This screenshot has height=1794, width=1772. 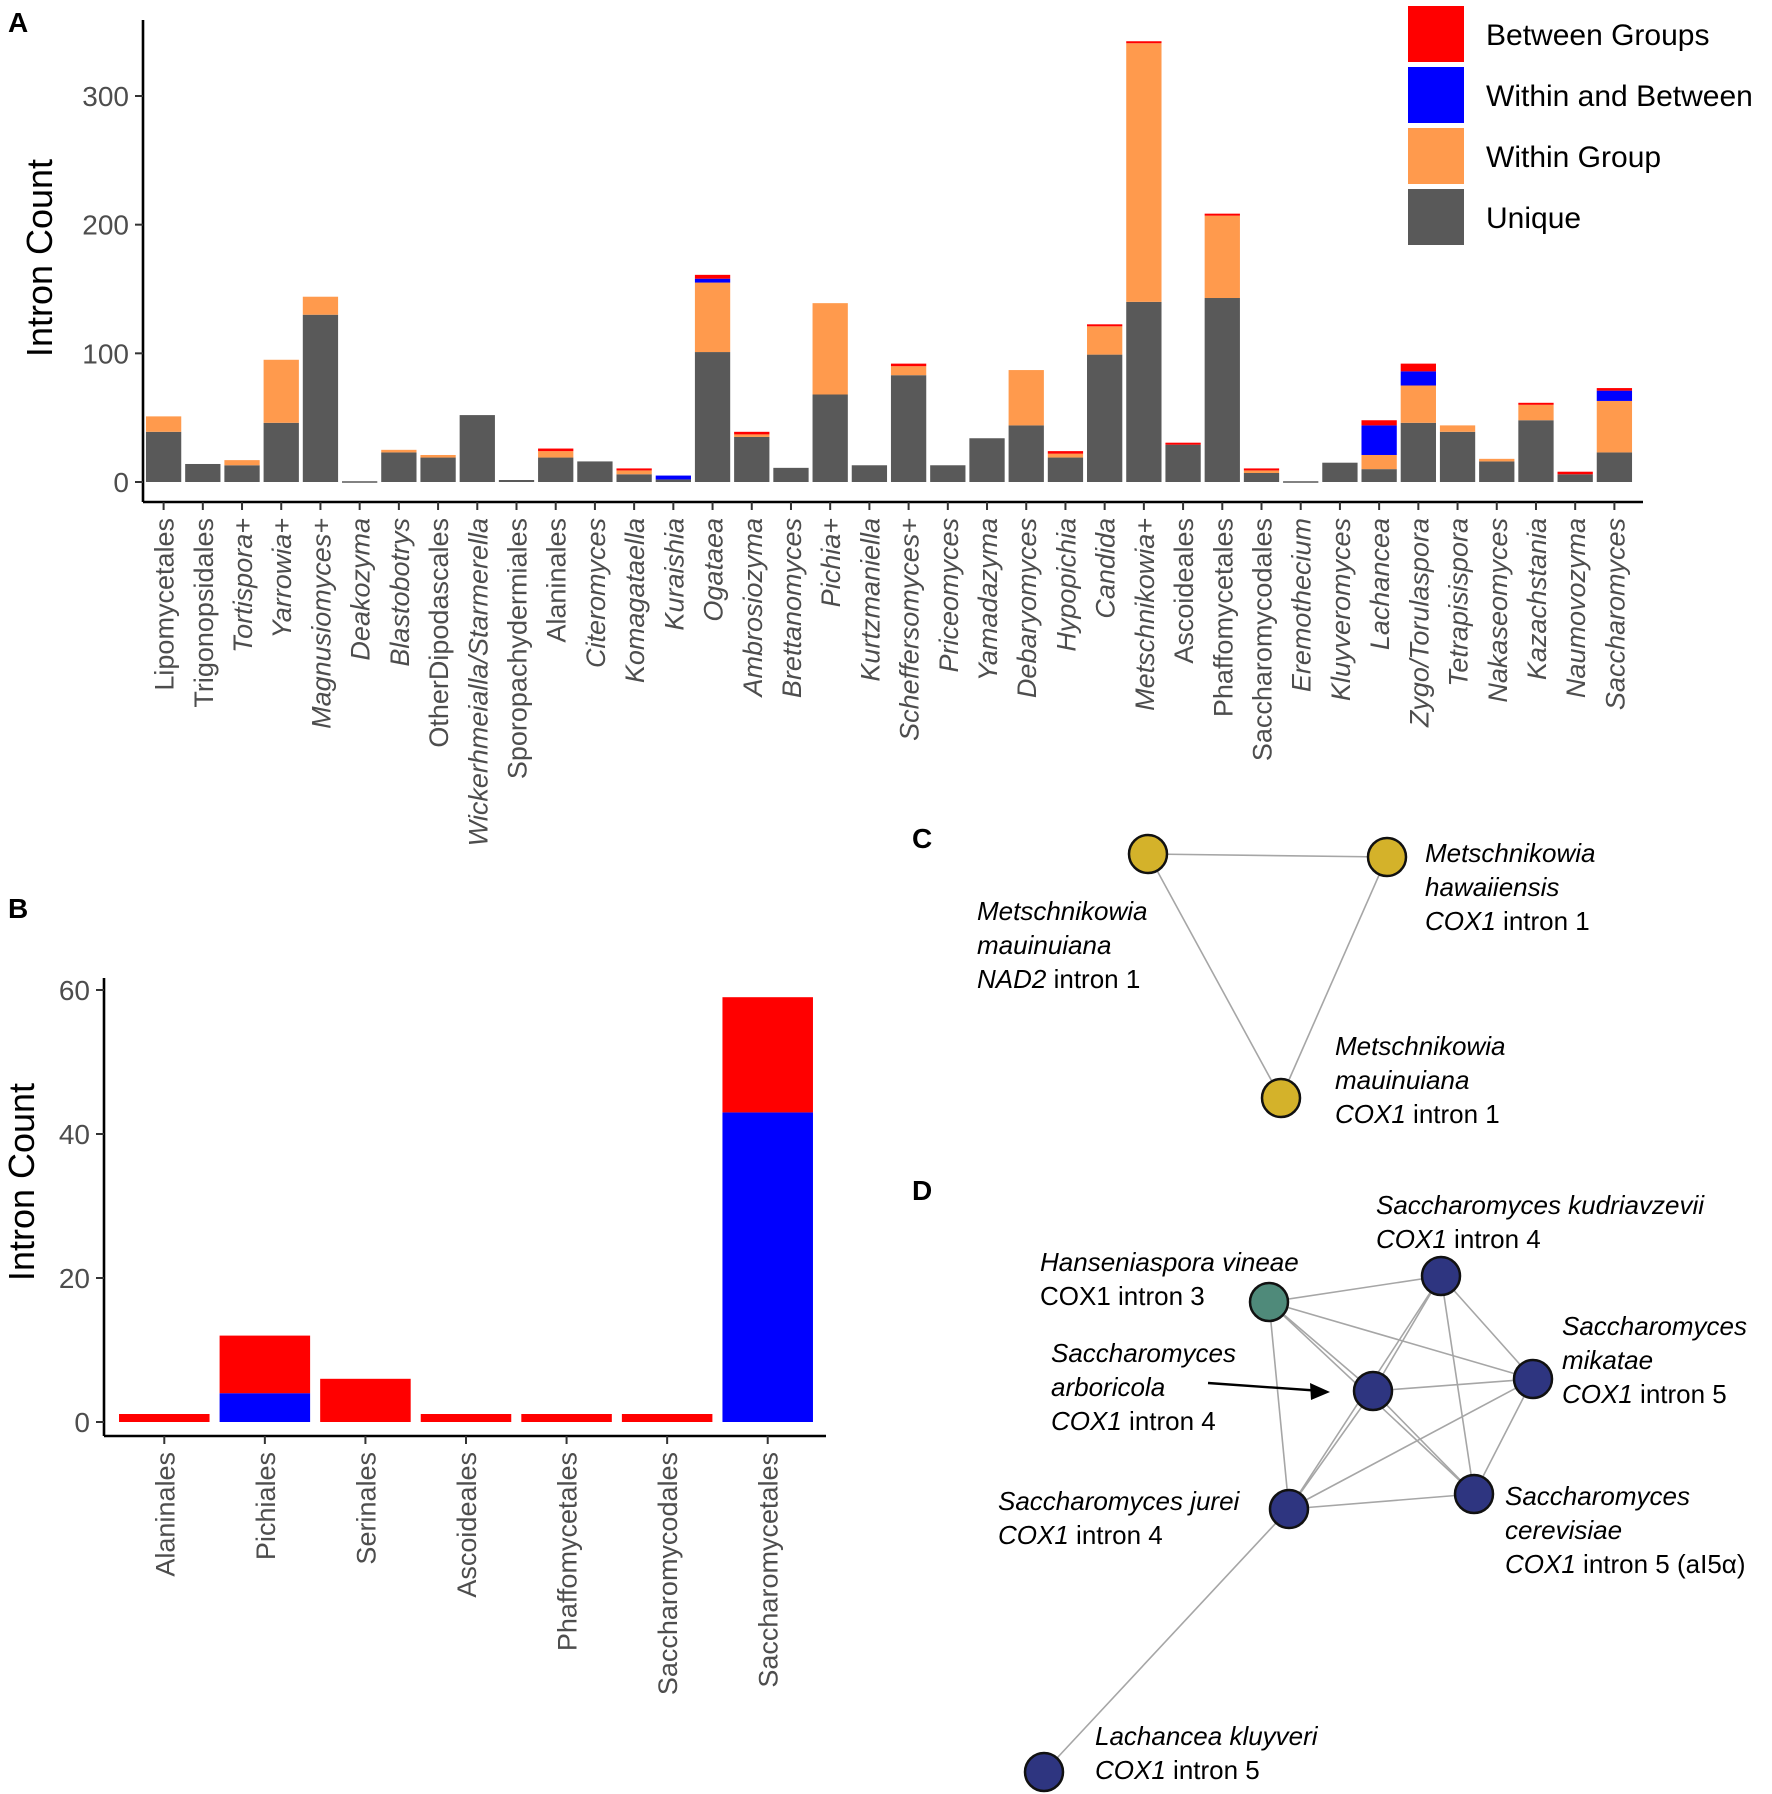 I want to click on a-xtick-label: Kazachstania, so click(x=1537, y=599).